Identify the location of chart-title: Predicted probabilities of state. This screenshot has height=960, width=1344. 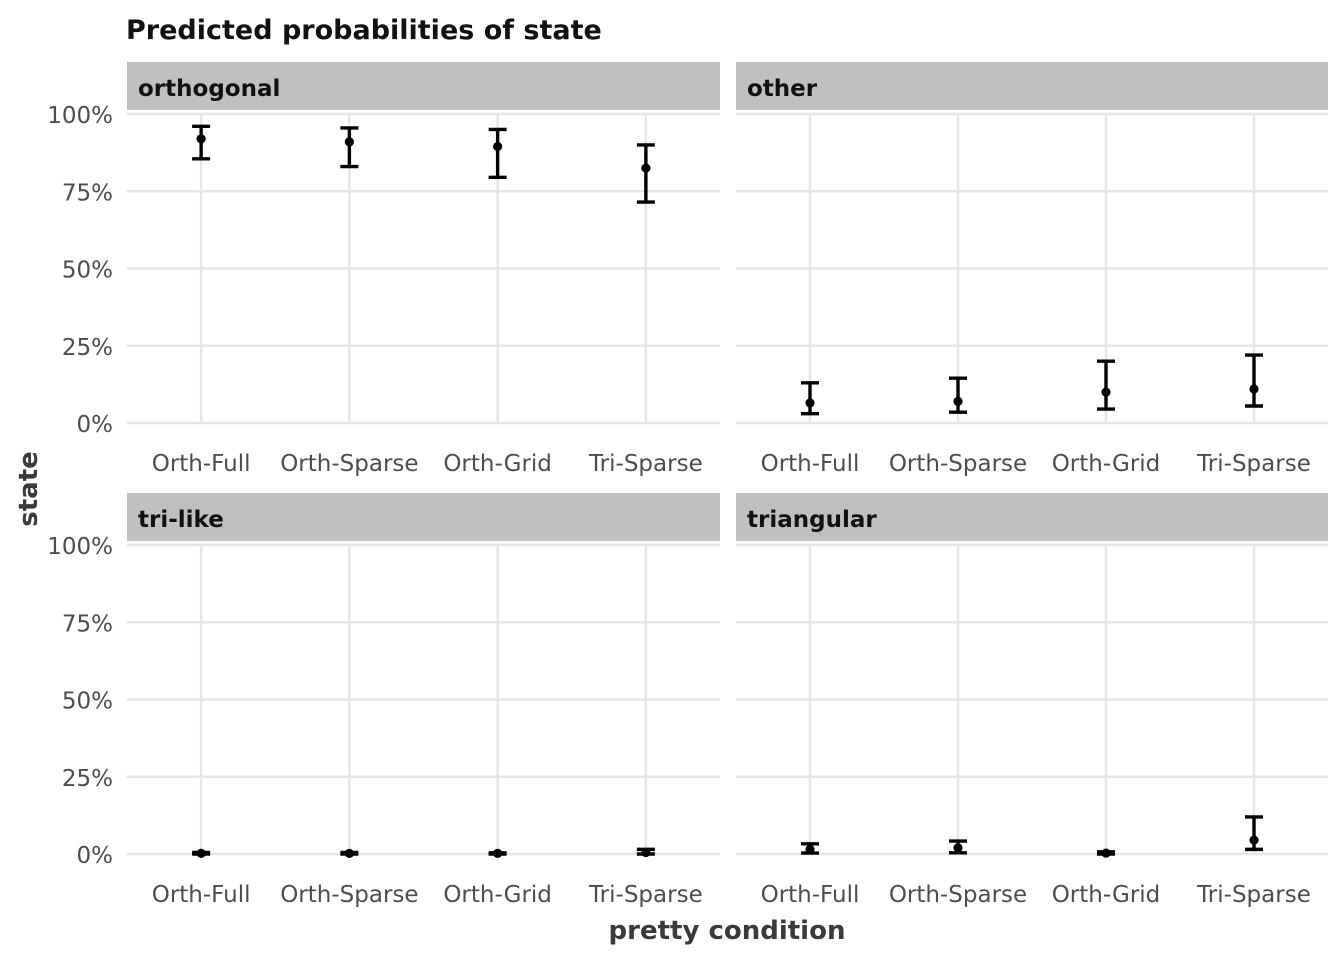
(364, 30).